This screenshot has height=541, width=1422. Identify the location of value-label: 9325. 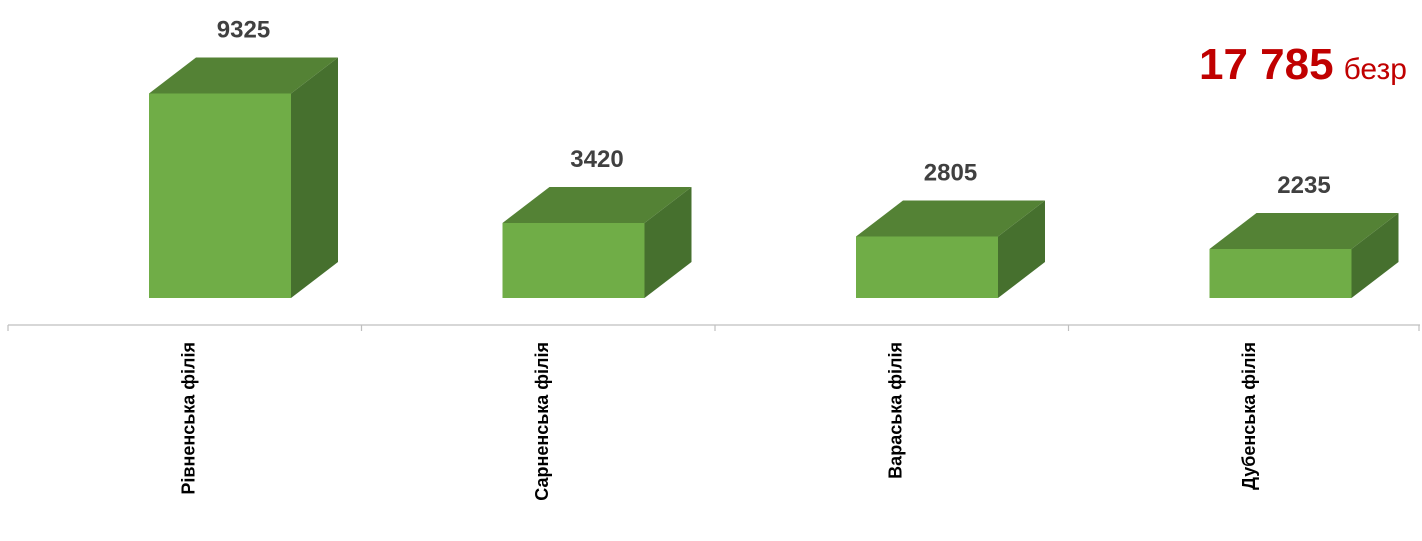
(243, 30).